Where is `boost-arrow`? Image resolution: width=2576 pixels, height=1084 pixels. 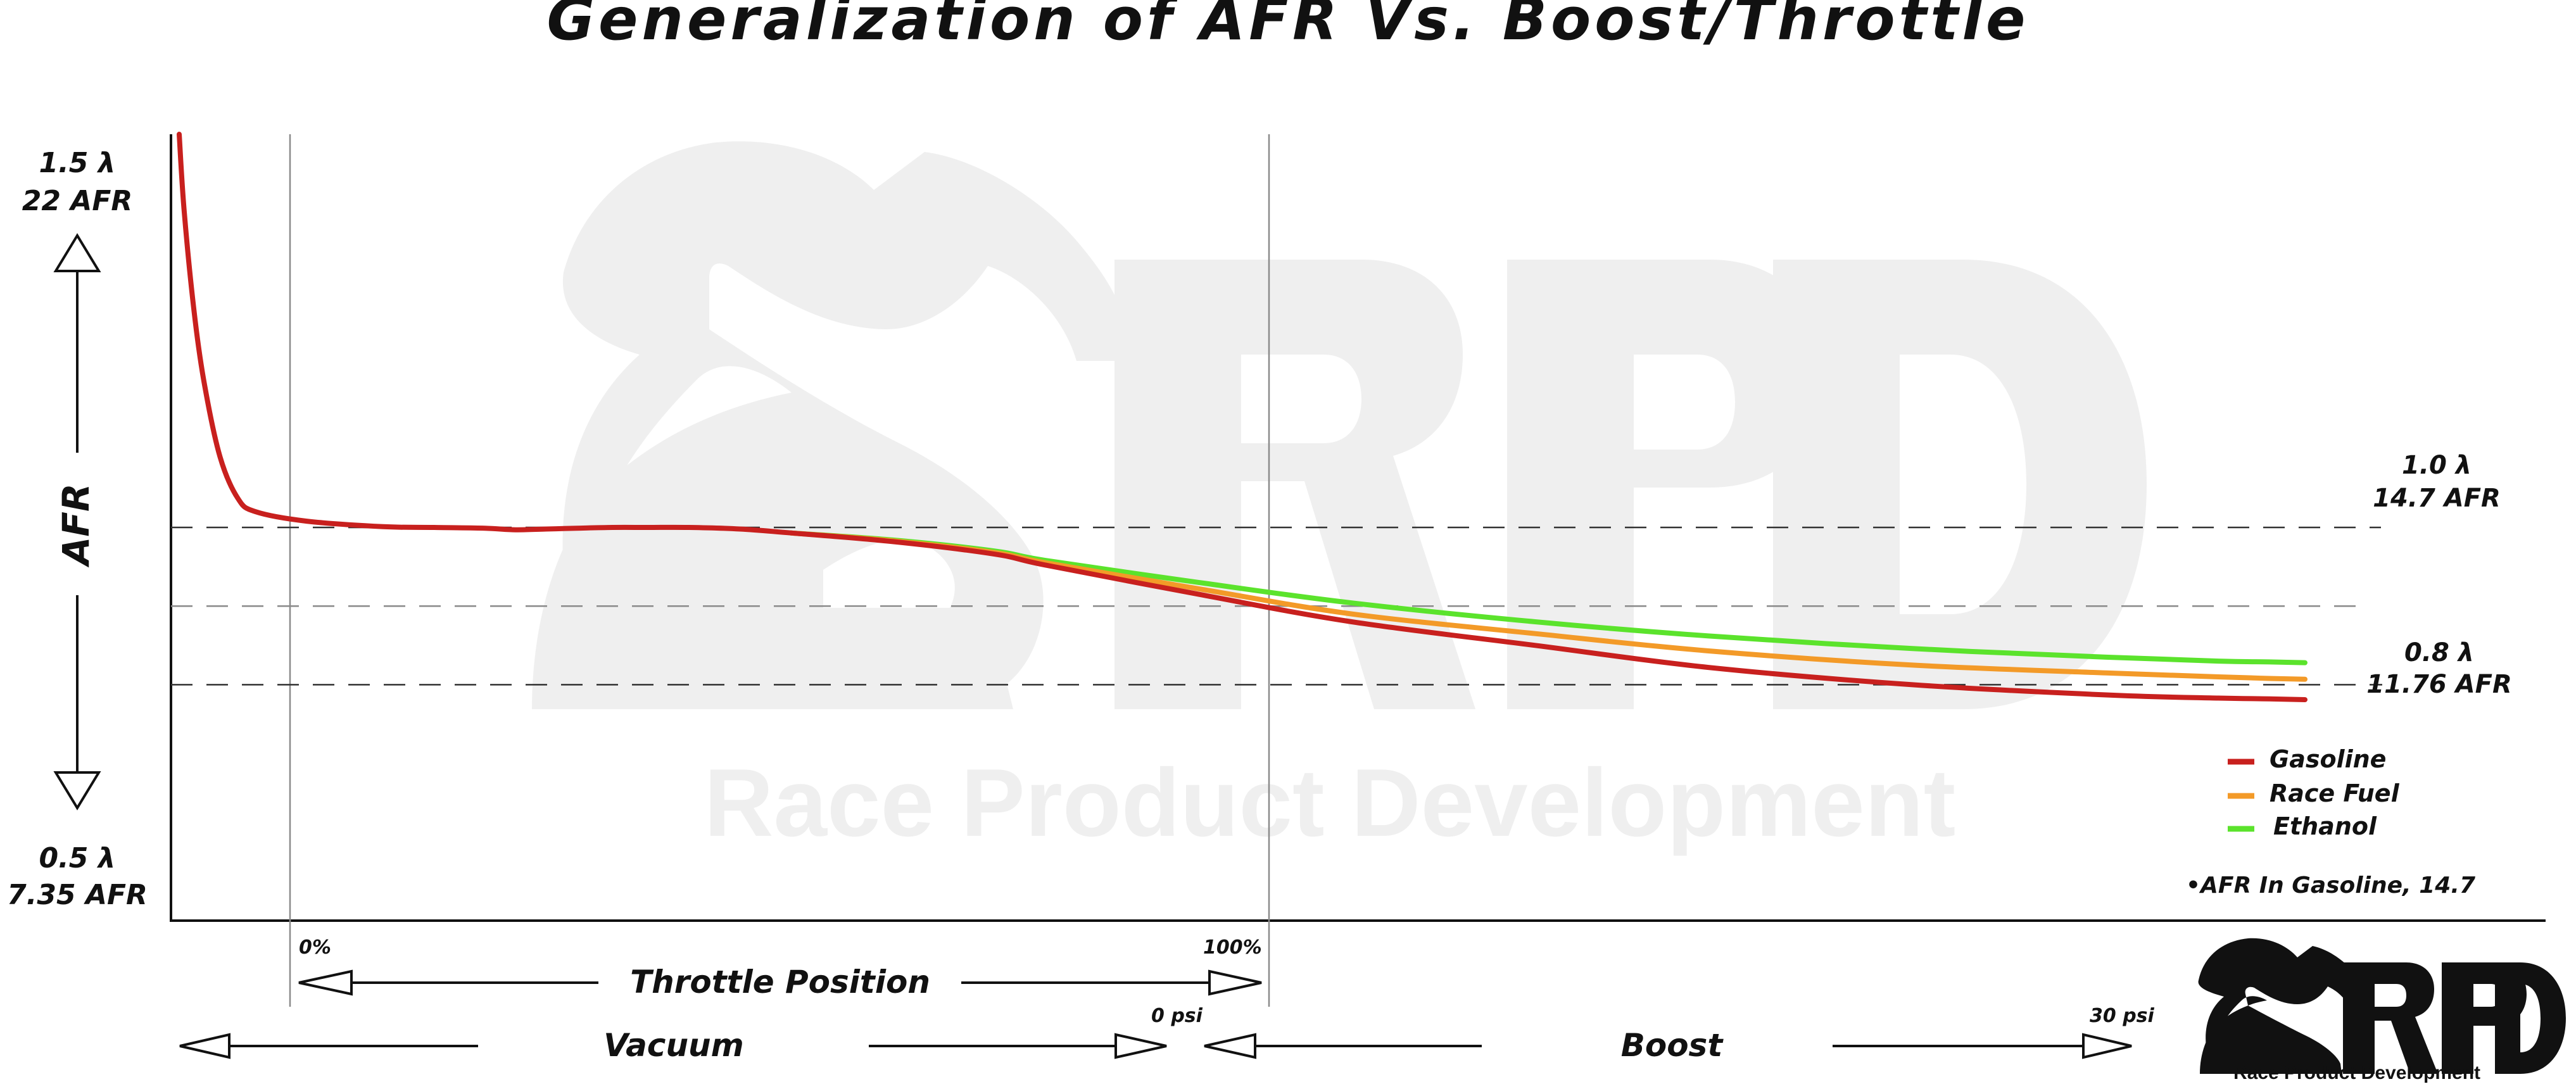
boost-arrow is located at coordinates (1668, 1046).